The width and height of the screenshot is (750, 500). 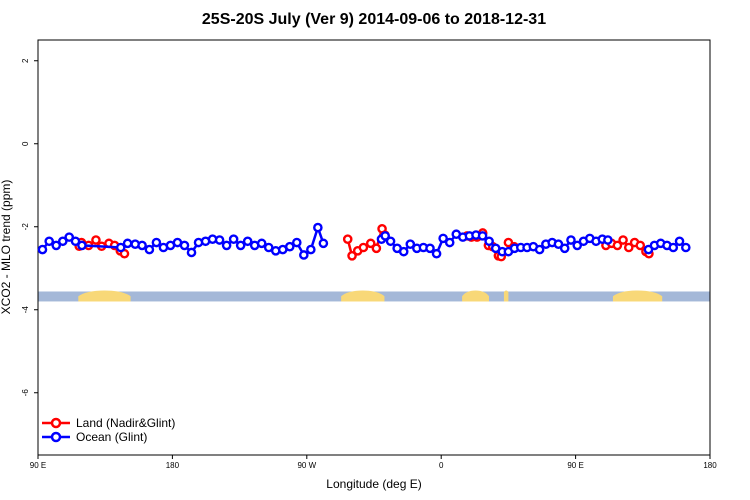 What do you see at coordinates (25, 227) in the screenshot?
I see `y-tick-label-2: -2` at bounding box center [25, 227].